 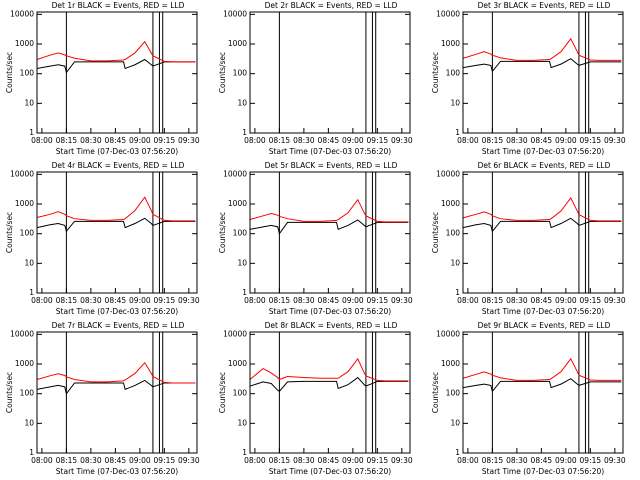 What do you see at coordinates (544, 5) in the screenshot?
I see `panel-title: Det 3r BLACK = Events, RED = LLD` at bounding box center [544, 5].